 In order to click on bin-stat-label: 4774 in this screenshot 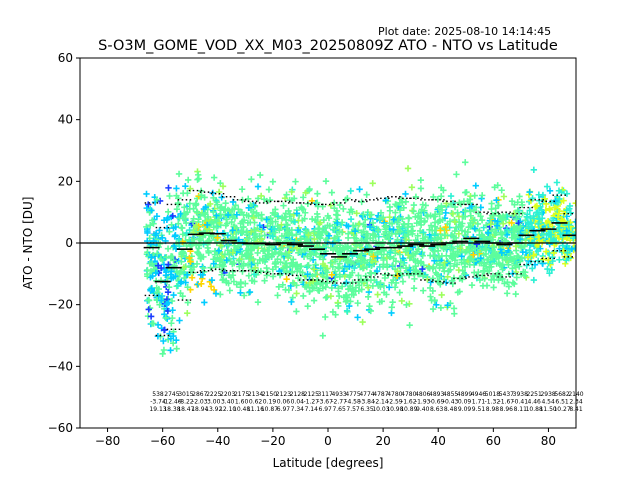, I will do `click(366, 394)`.